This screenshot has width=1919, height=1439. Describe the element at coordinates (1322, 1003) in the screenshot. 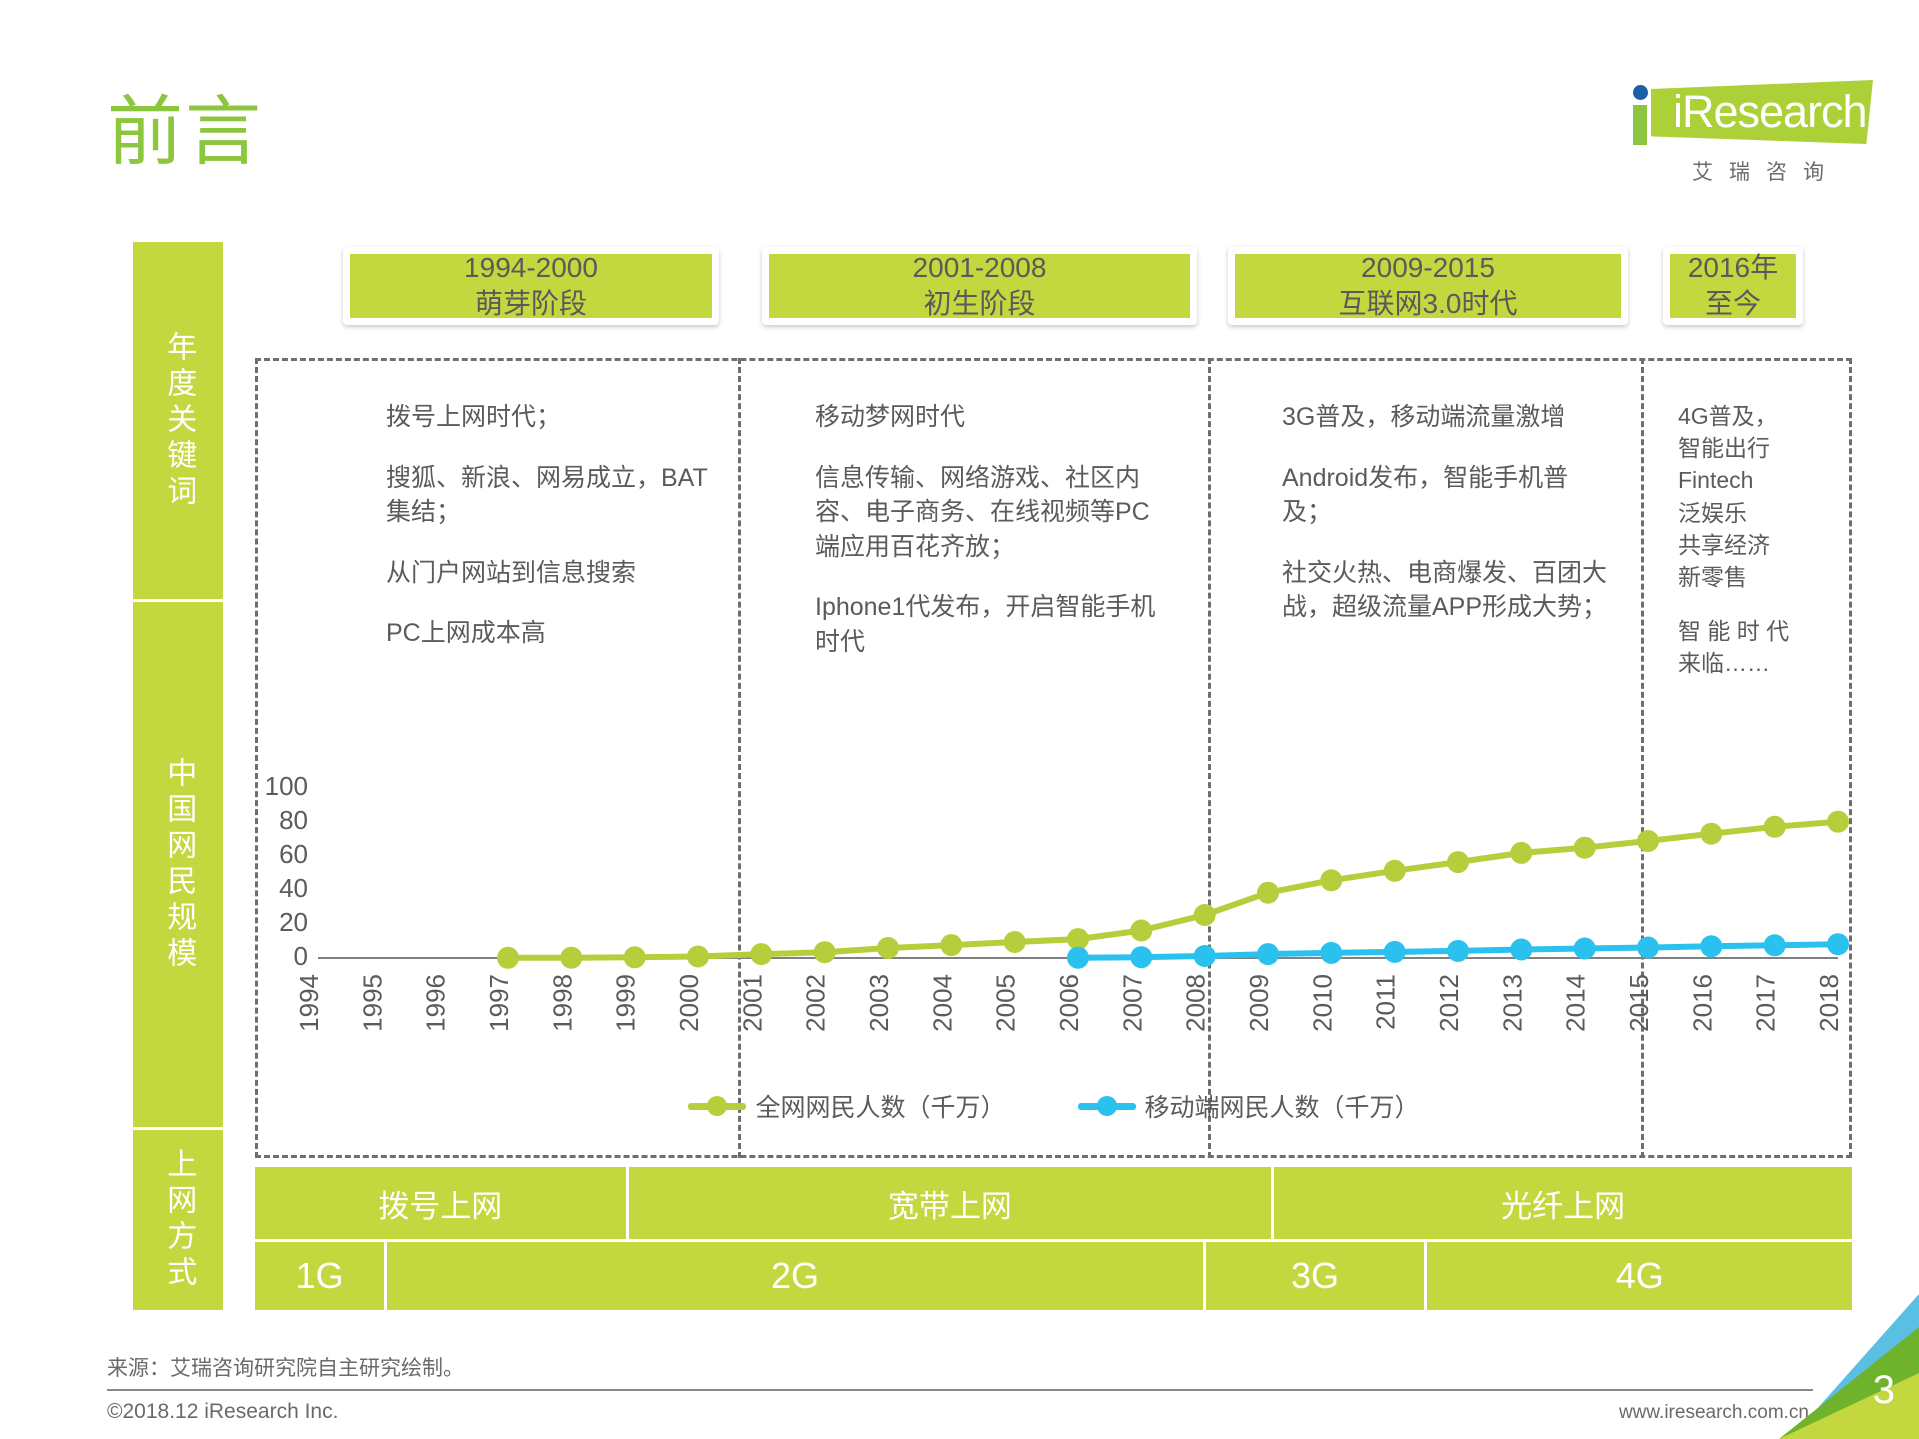

I see `x-axis-tick-label: 2010` at that location.